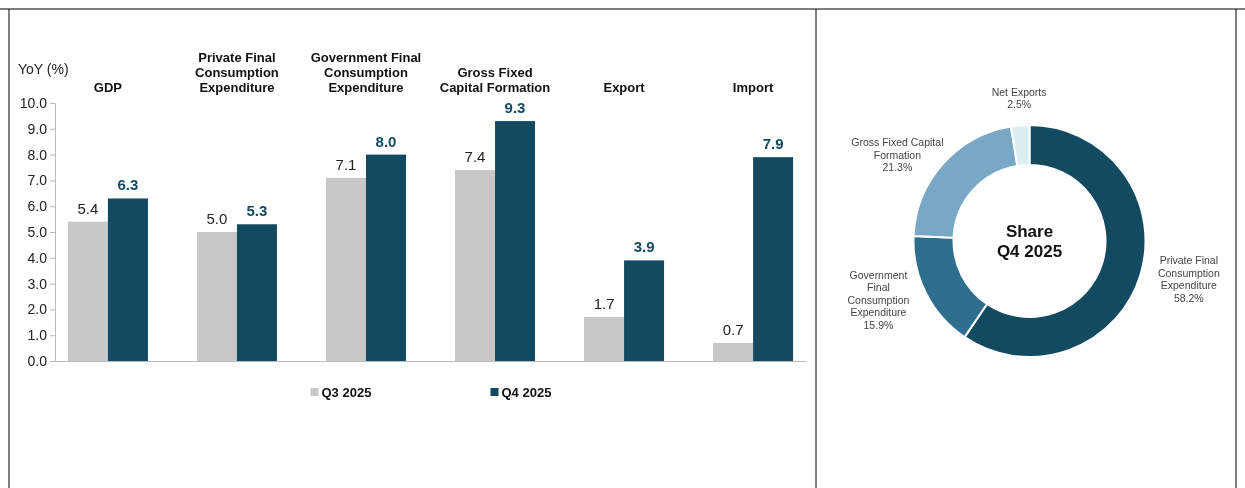 The image size is (1245, 488). Describe the element at coordinates (475, 157) in the screenshot. I see `data-label: 7.4` at that location.